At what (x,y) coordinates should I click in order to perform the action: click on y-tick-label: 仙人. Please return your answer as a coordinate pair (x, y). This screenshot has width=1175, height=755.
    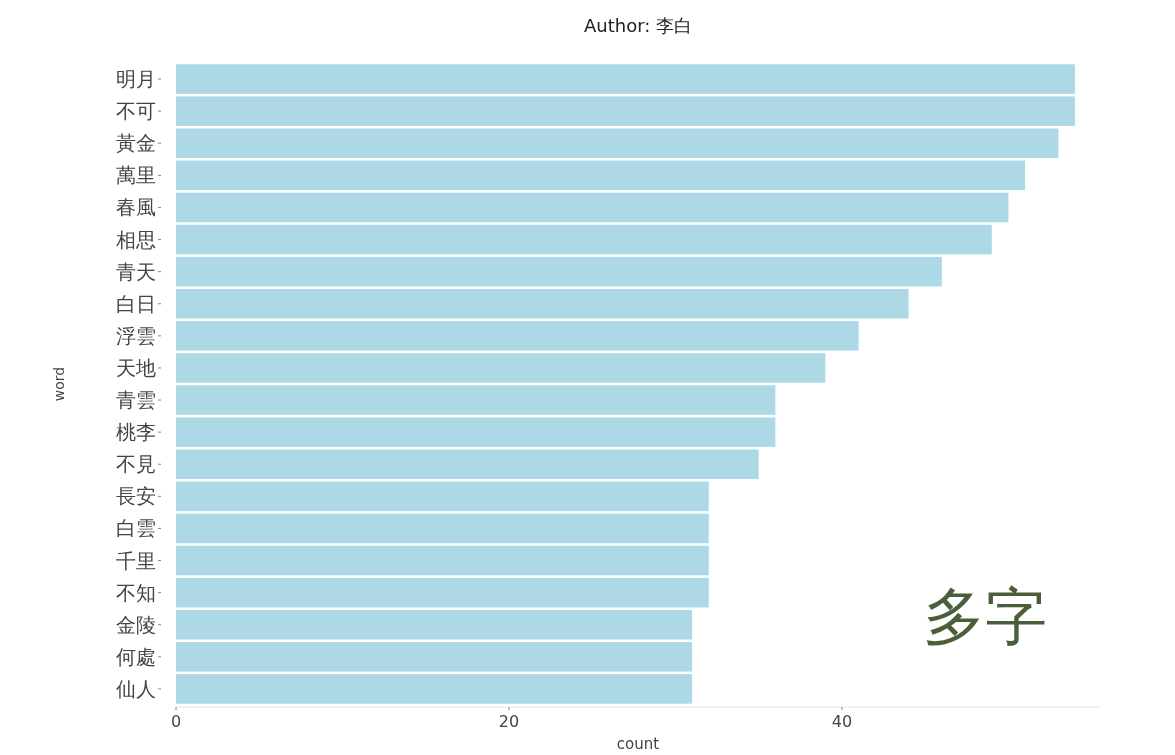
    Looking at the image, I should click on (136, 688).